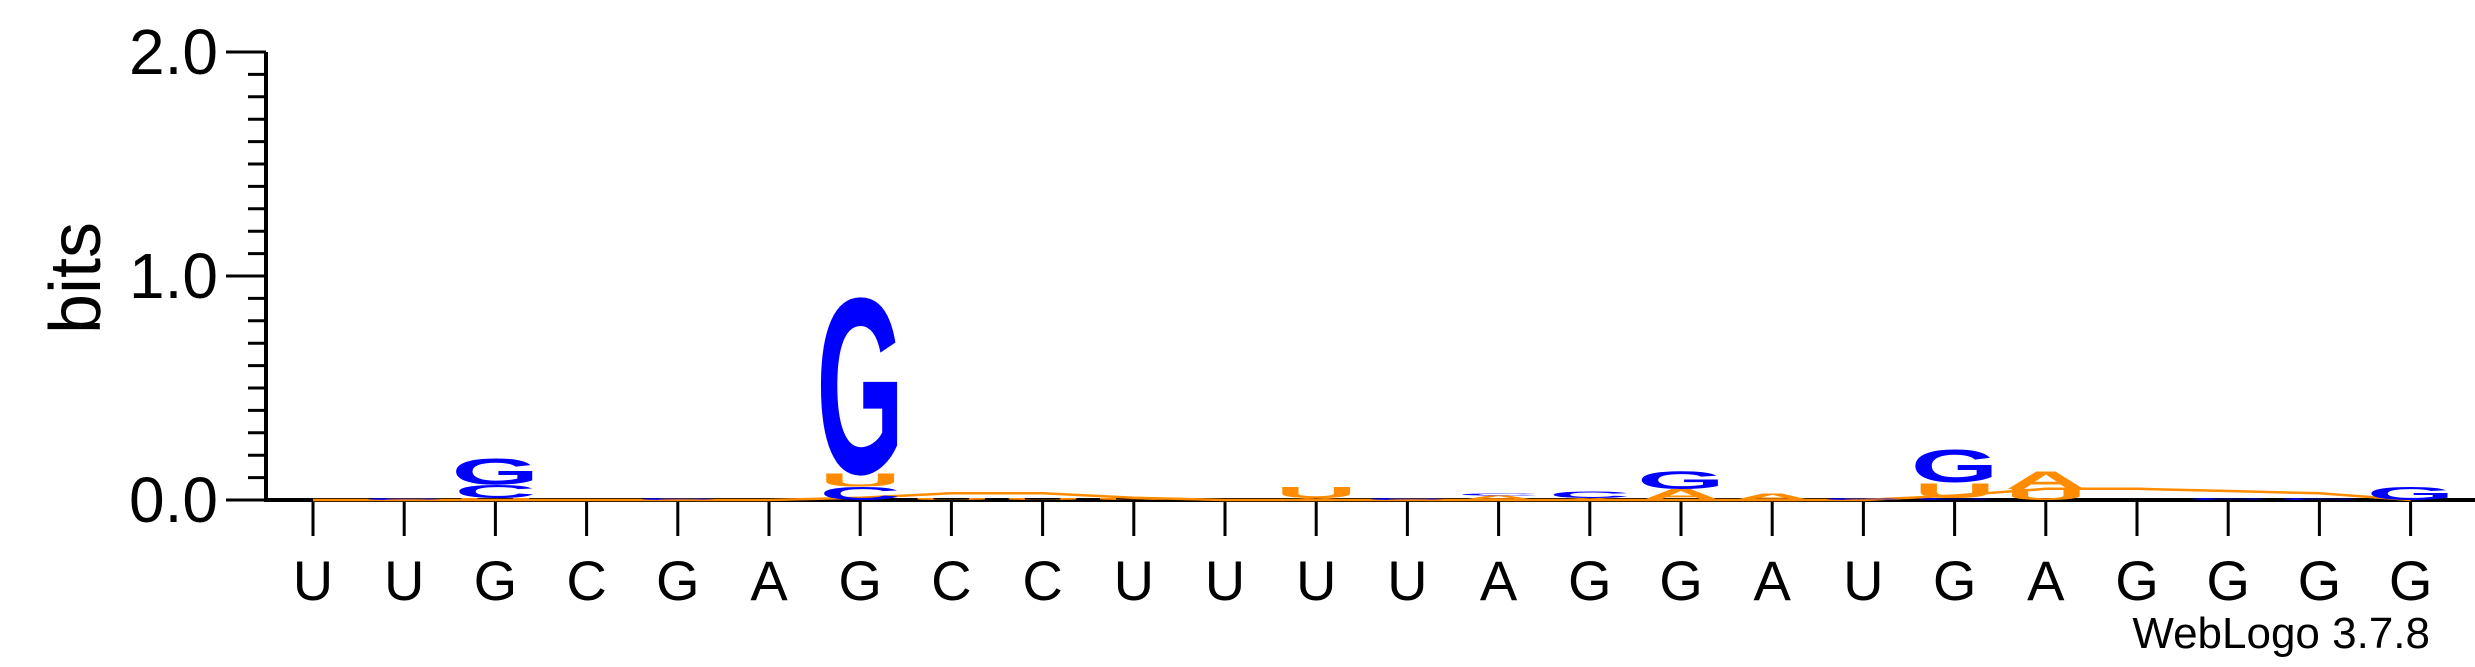 Image resolution: width=2475 pixels, height=667 pixels. I want to click on y-axis-label: bits, so click(76, 278).